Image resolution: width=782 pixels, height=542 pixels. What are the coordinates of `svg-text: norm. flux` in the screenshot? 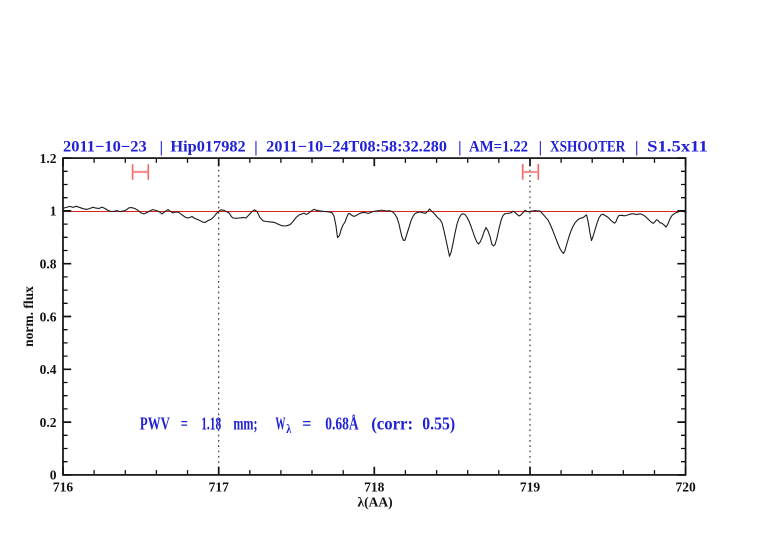 It's located at (28, 316).